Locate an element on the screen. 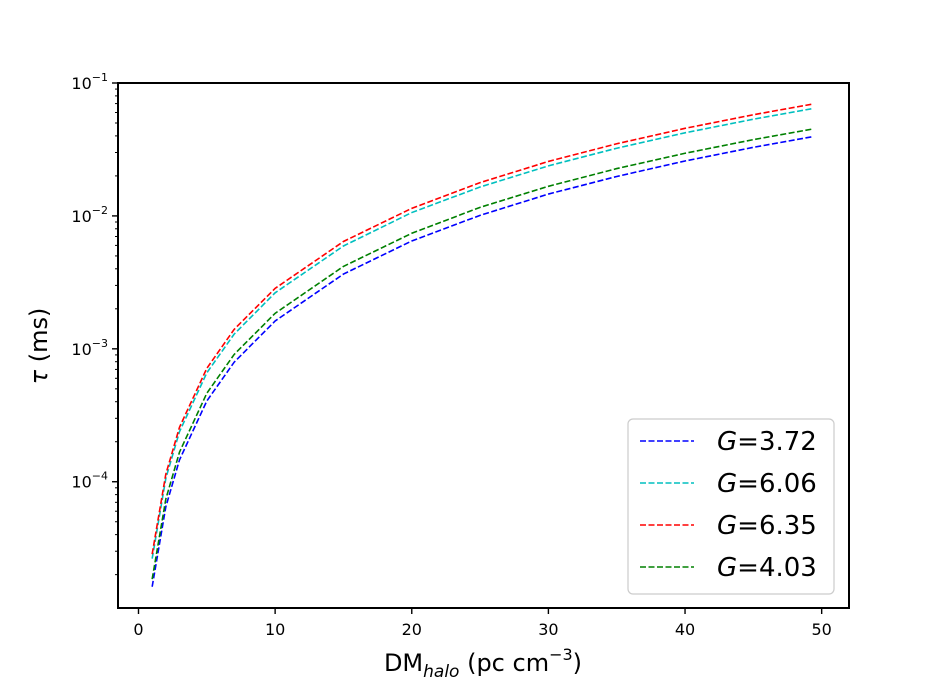 This screenshot has height=683, width=943. legend-label-3: G=4.03 is located at coordinates (767, 568).